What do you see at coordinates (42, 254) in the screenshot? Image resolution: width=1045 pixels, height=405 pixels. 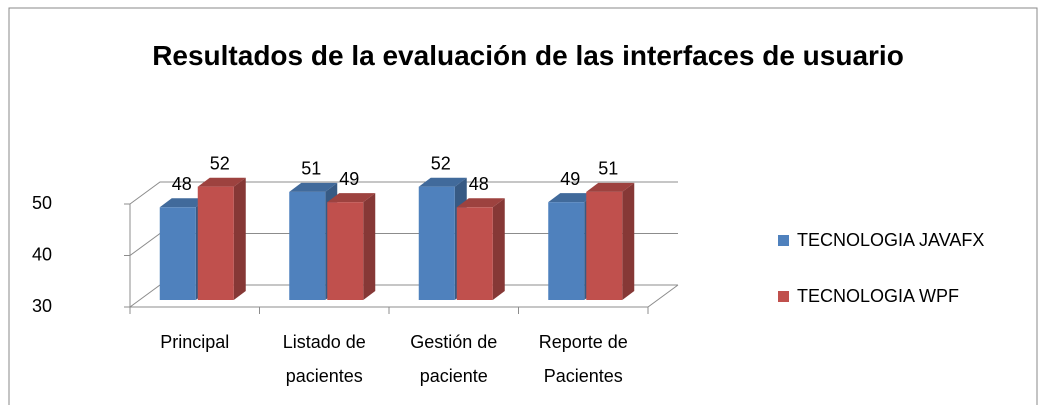 I see `y-tick-label: 40` at bounding box center [42, 254].